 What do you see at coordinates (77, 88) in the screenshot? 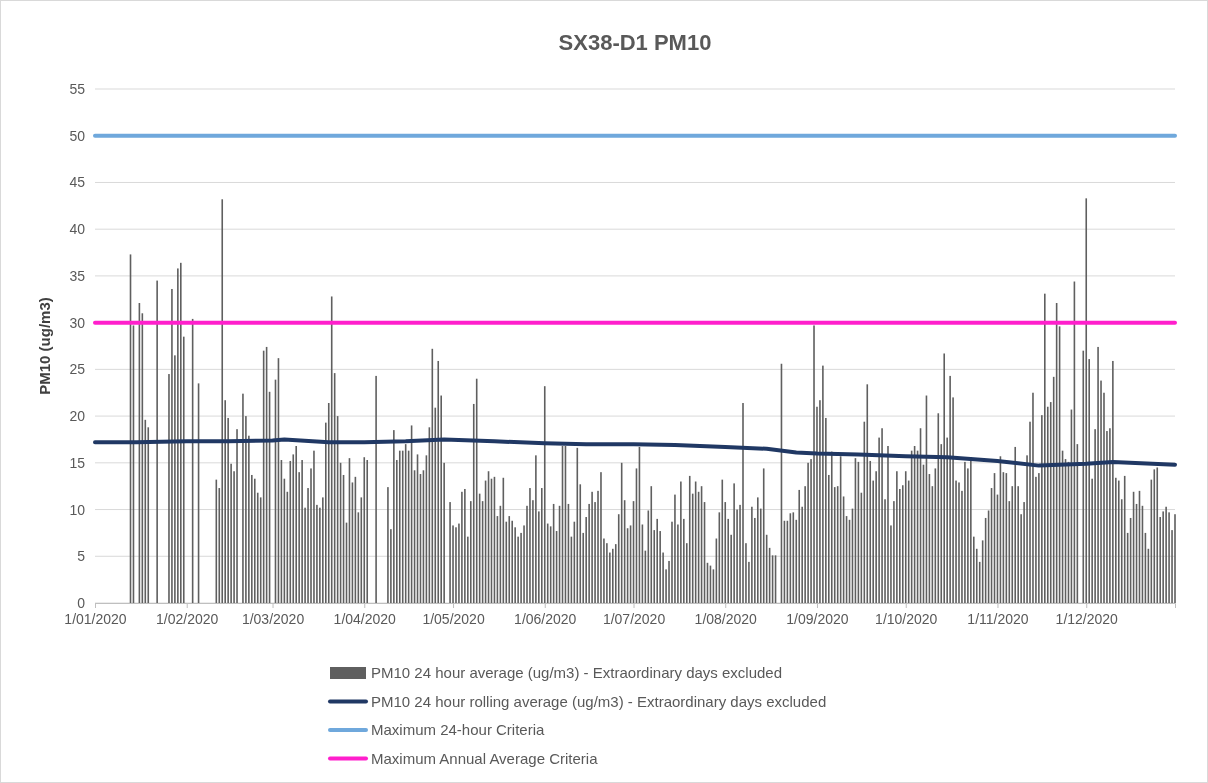
I see `y-tick-label: 55` at bounding box center [77, 88].